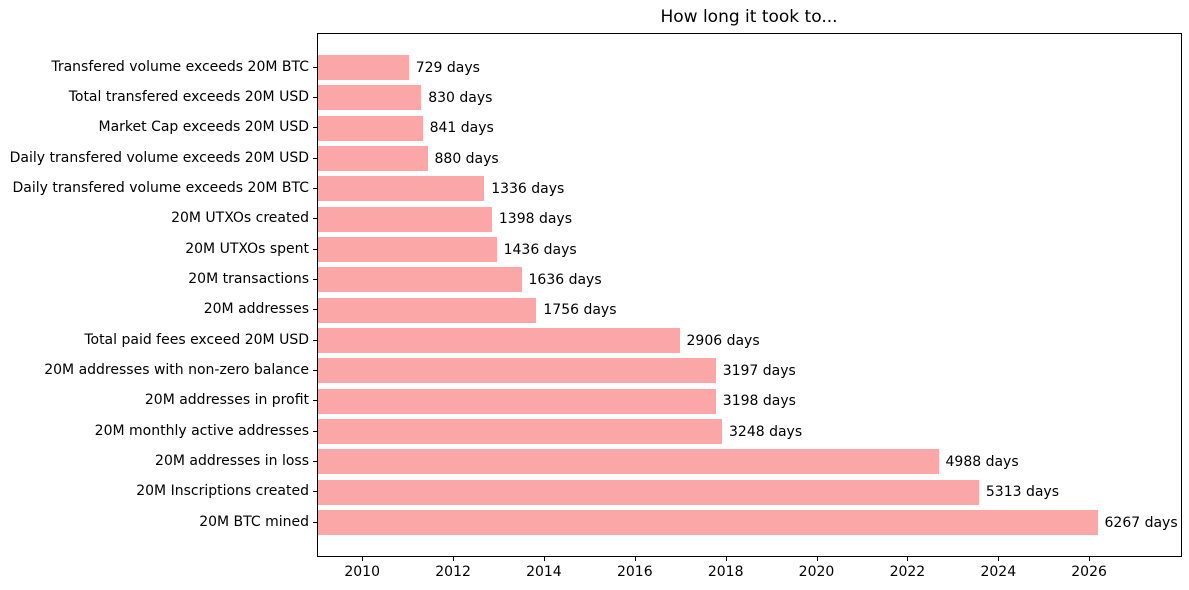 The width and height of the screenshot is (1189, 590). What do you see at coordinates (188, 96) in the screenshot?
I see `y-axis-label: Total transfered exceeds 20M USD` at bounding box center [188, 96].